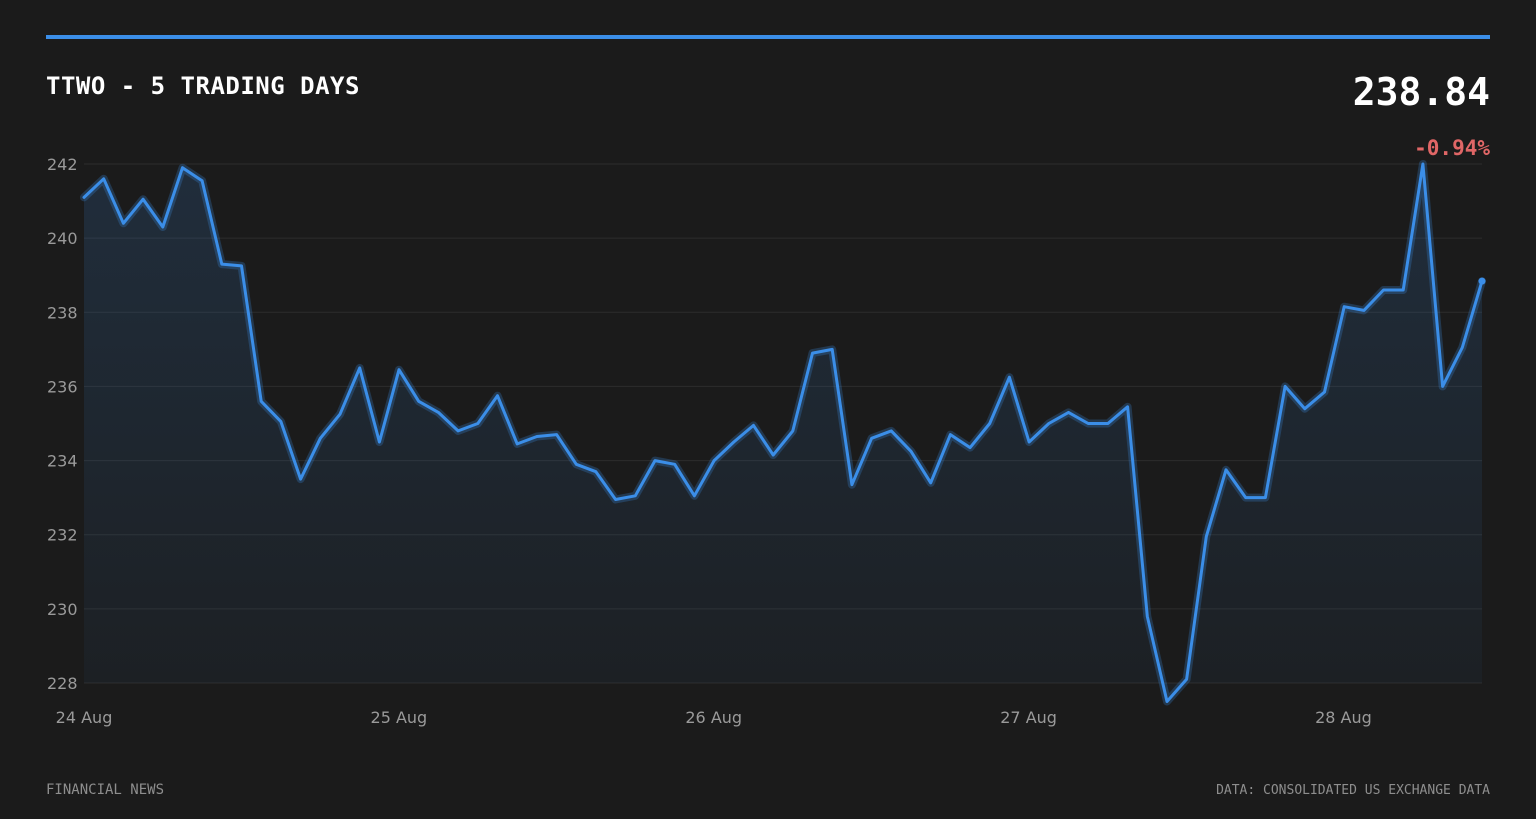  I want to click on x-tick-label: 26 Aug, so click(713, 717).